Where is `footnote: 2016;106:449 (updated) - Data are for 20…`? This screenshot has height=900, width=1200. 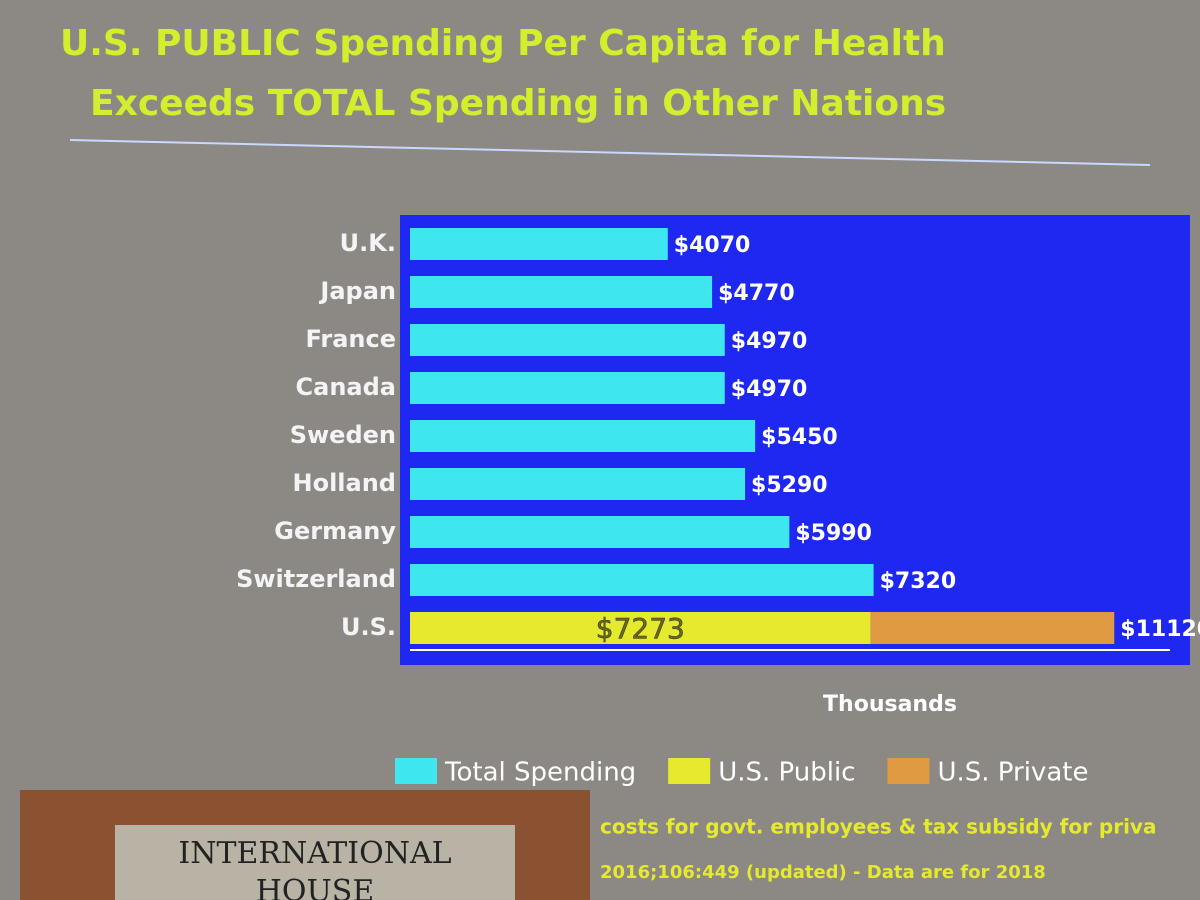
footnote: 2016;106:449 (updated) - Data are for 20… is located at coordinates (823, 872).